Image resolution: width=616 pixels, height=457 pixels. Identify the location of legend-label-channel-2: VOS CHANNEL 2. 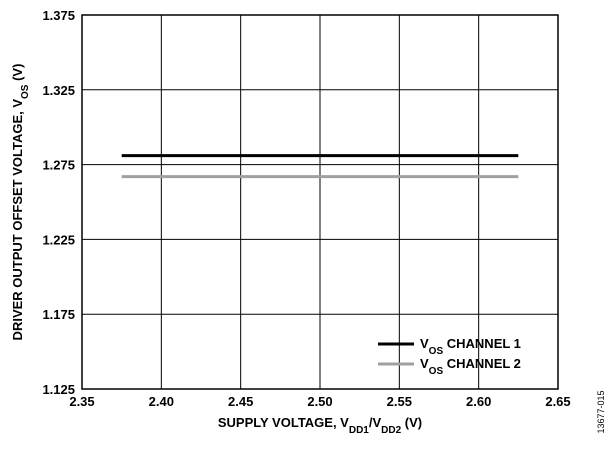
(470, 366).